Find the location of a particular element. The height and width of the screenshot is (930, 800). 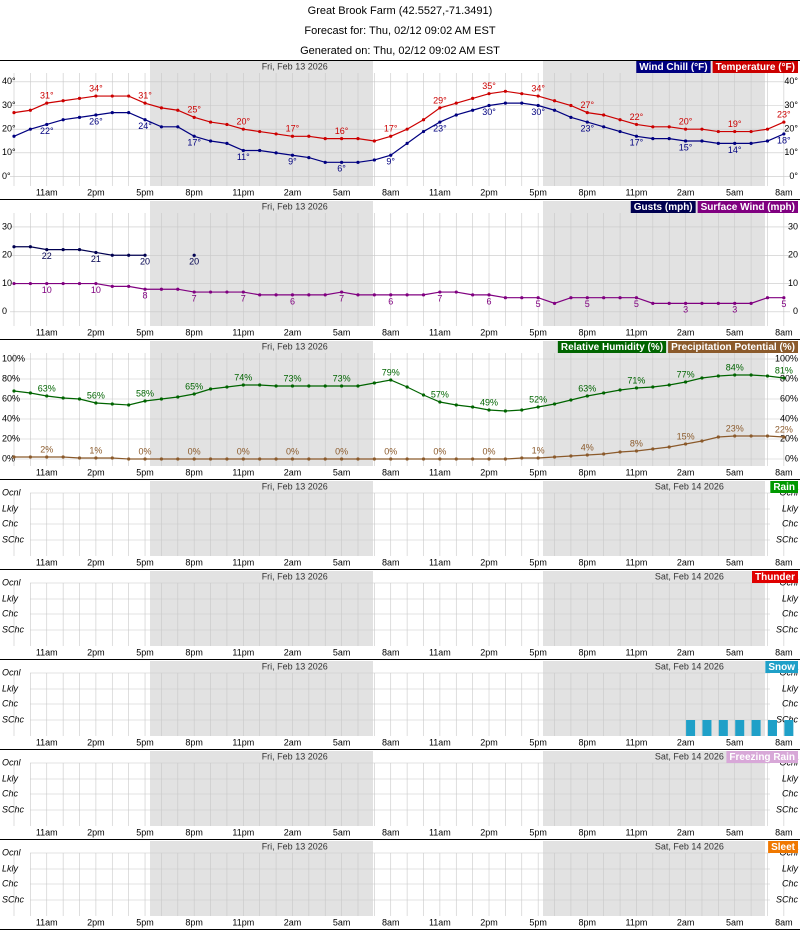

data-label: 63% is located at coordinates (587, 388).